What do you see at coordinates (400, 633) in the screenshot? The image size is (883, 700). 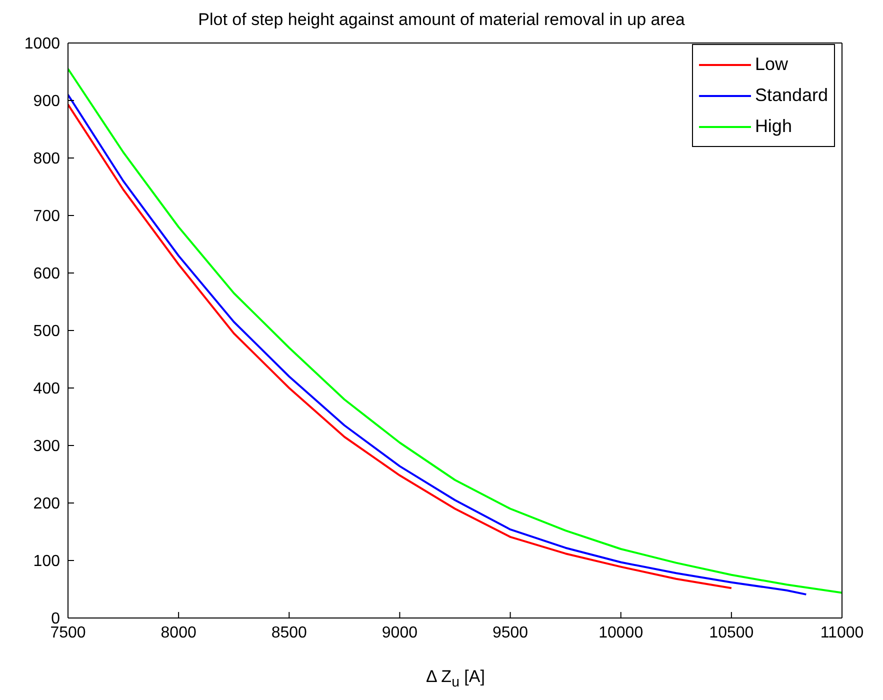 I see `x-tick-label: 9000` at bounding box center [400, 633].